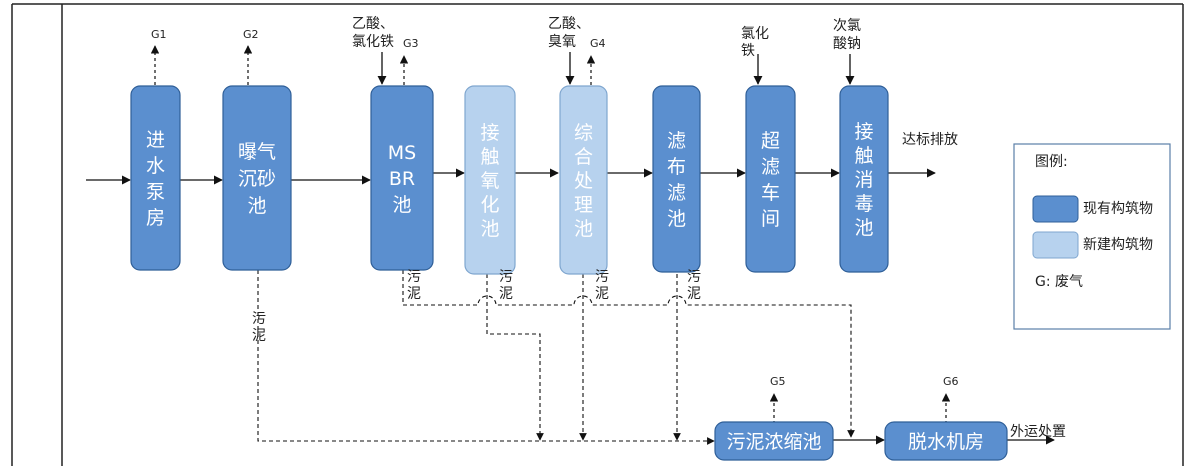 This screenshot has width=1195, height=466. I want to click on sludge-line-upper, so click(628, 354).